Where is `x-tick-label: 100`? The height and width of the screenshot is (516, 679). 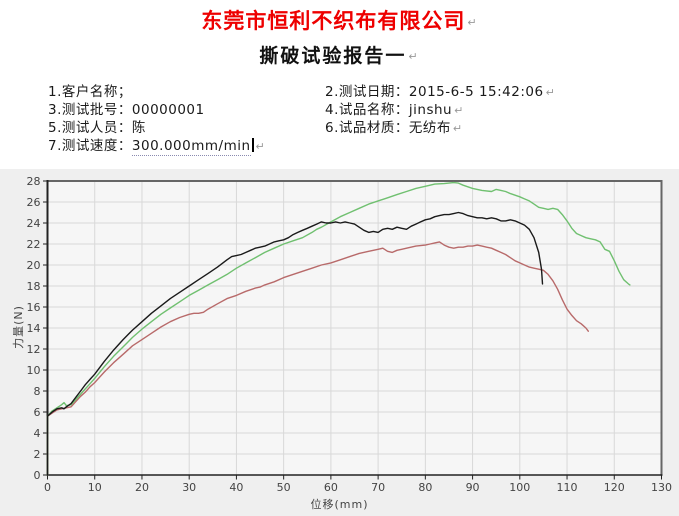 x-tick-label: 100 is located at coordinates (519, 487).